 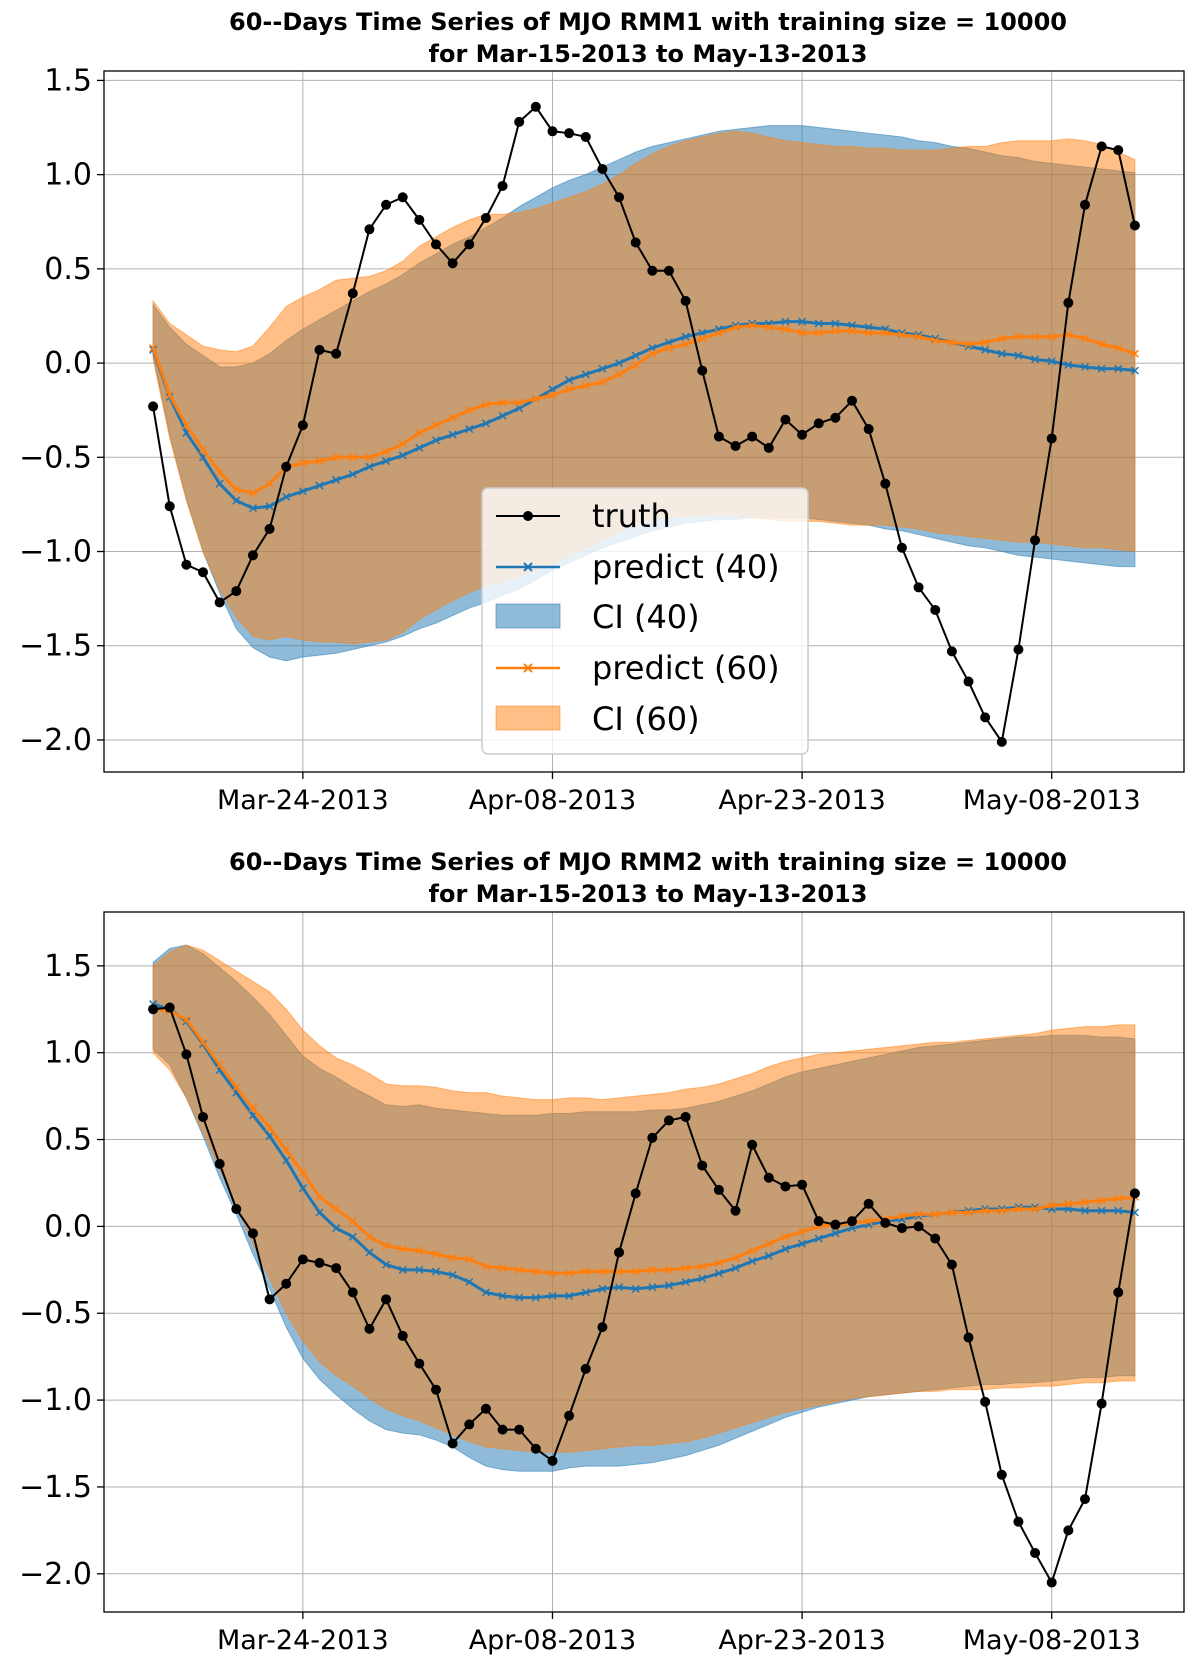 I want to click on predict60-line, so click(x=643, y=409).